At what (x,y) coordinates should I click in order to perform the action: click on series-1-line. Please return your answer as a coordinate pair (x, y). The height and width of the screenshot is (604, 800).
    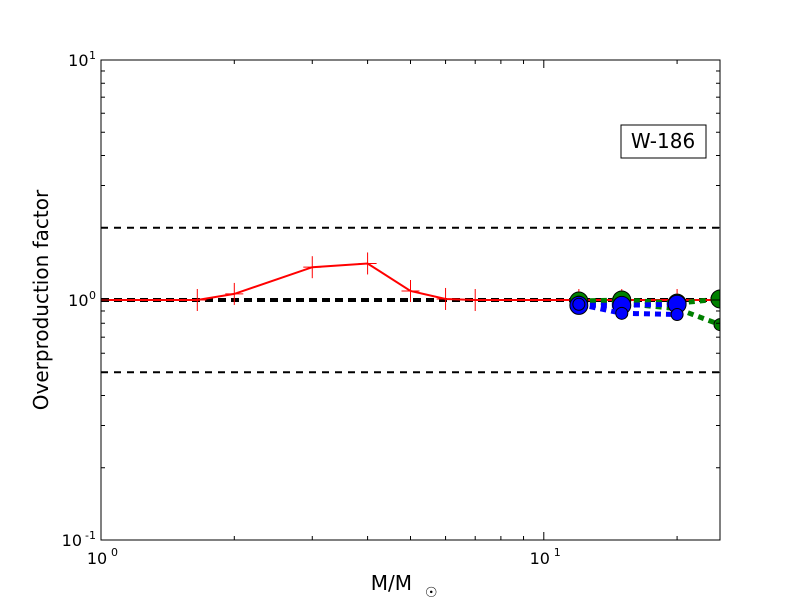
    Looking at the image, I should click on (649, 301).